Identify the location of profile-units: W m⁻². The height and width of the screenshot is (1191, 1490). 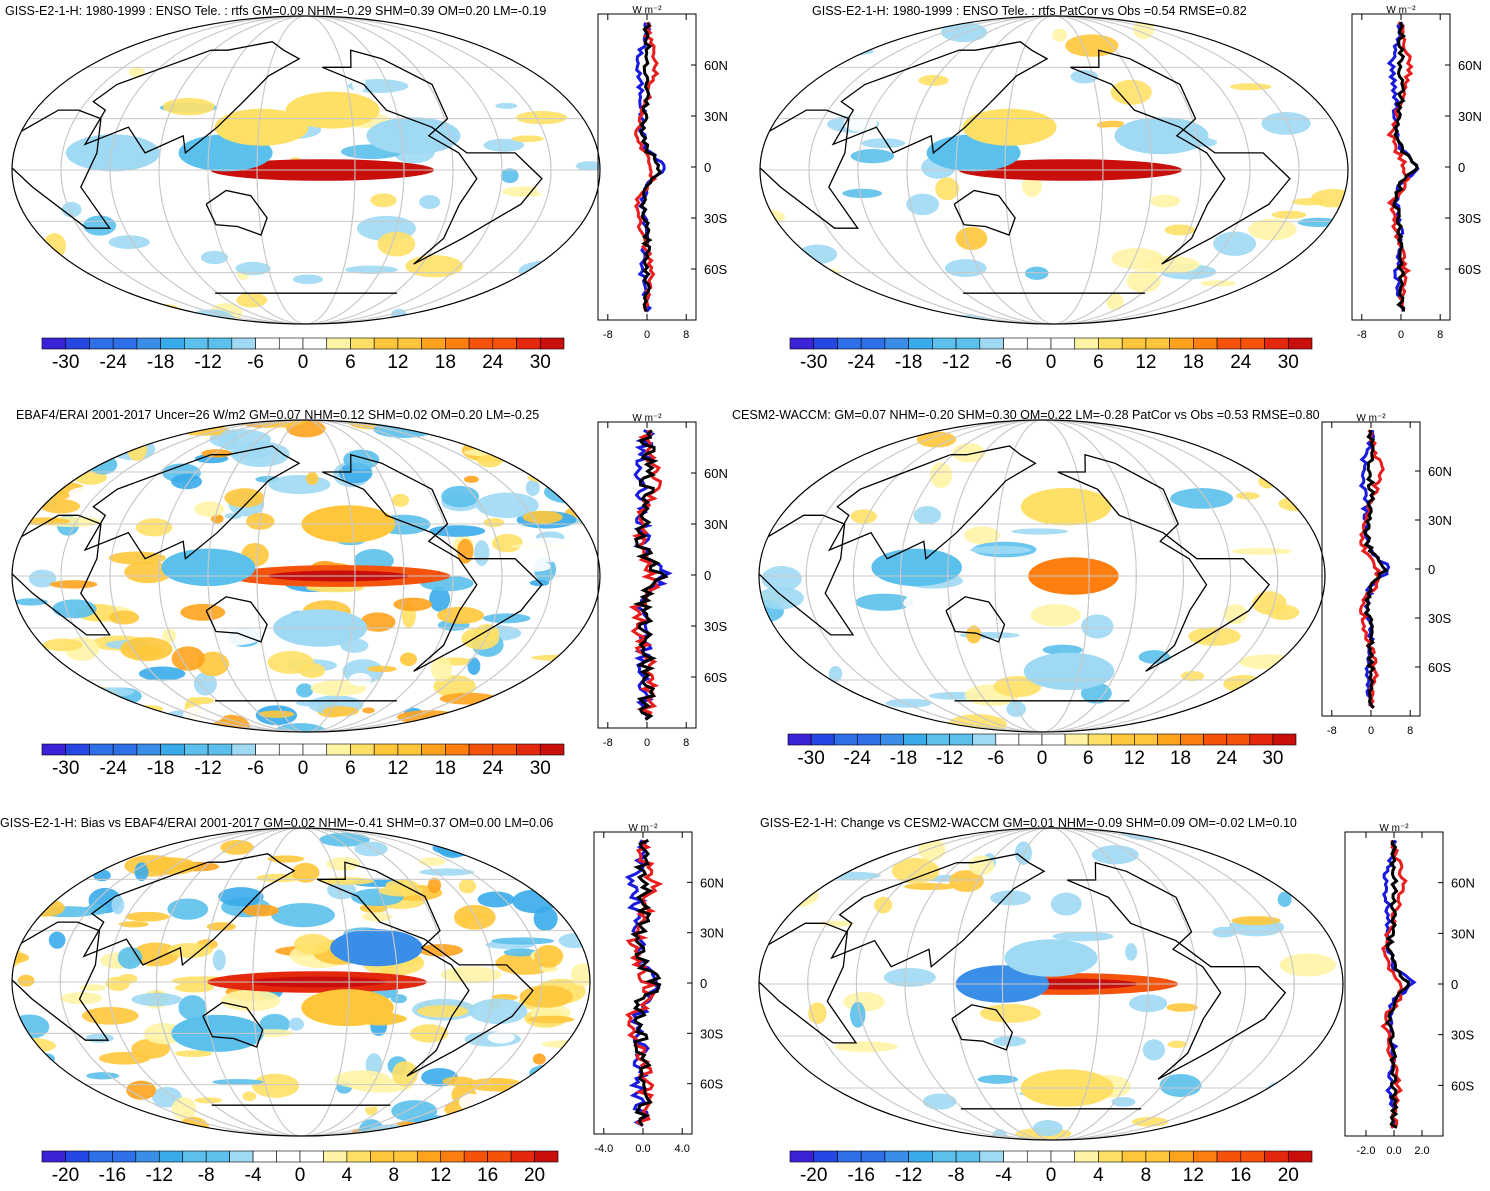
(643, 828).